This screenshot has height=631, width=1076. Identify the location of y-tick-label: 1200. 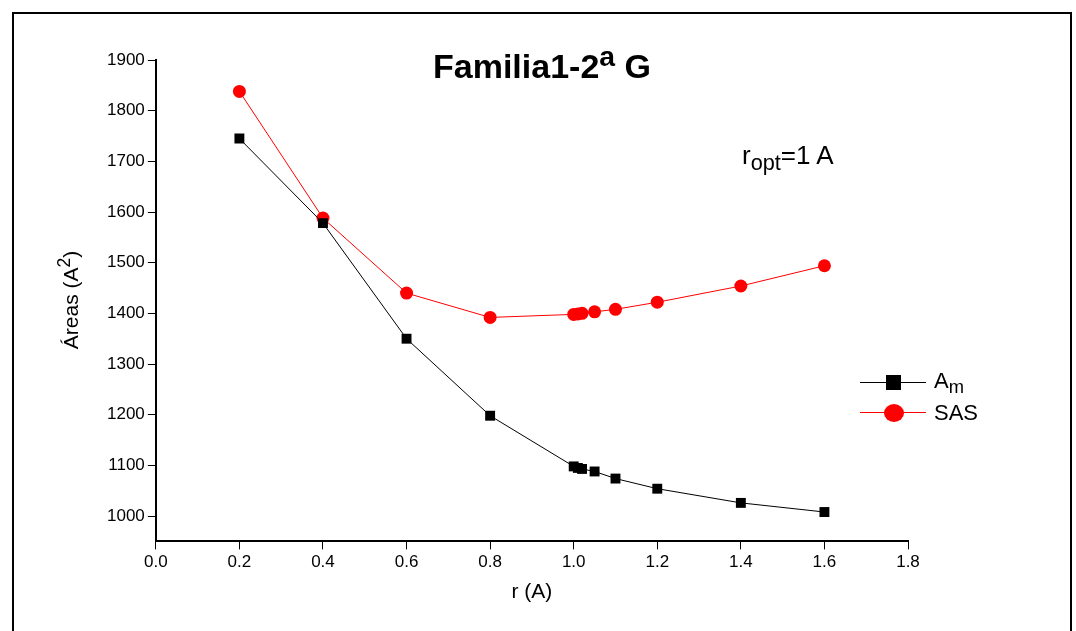
(125, 414).